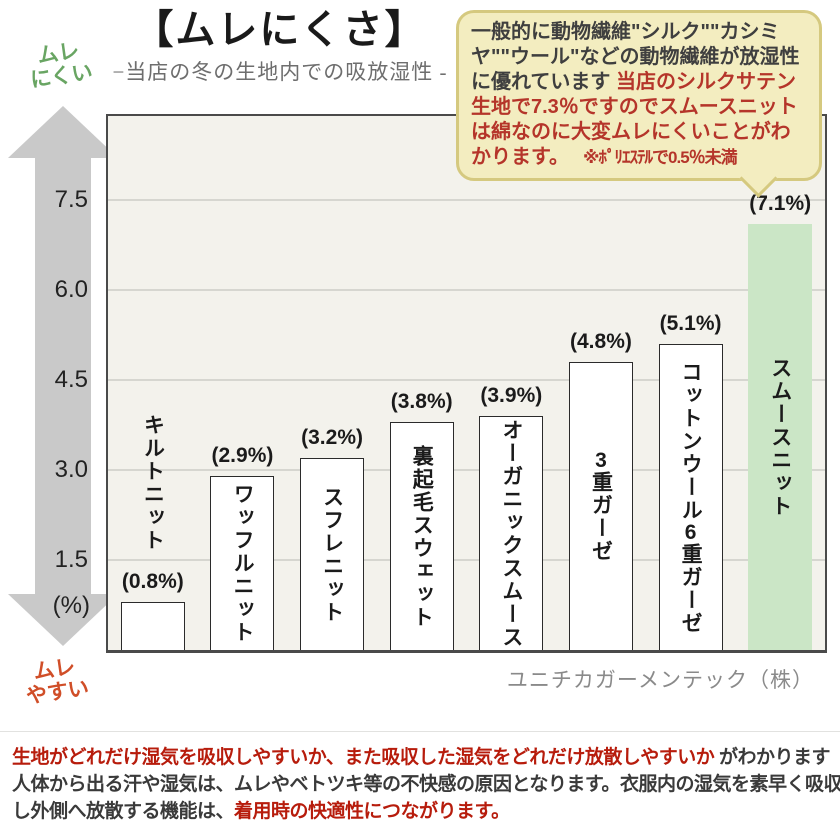  What do you see at coordinates (71, 289) in the screenshot?
I see `y-tick-6.0: 6.0` at bounding box center [71, 289].